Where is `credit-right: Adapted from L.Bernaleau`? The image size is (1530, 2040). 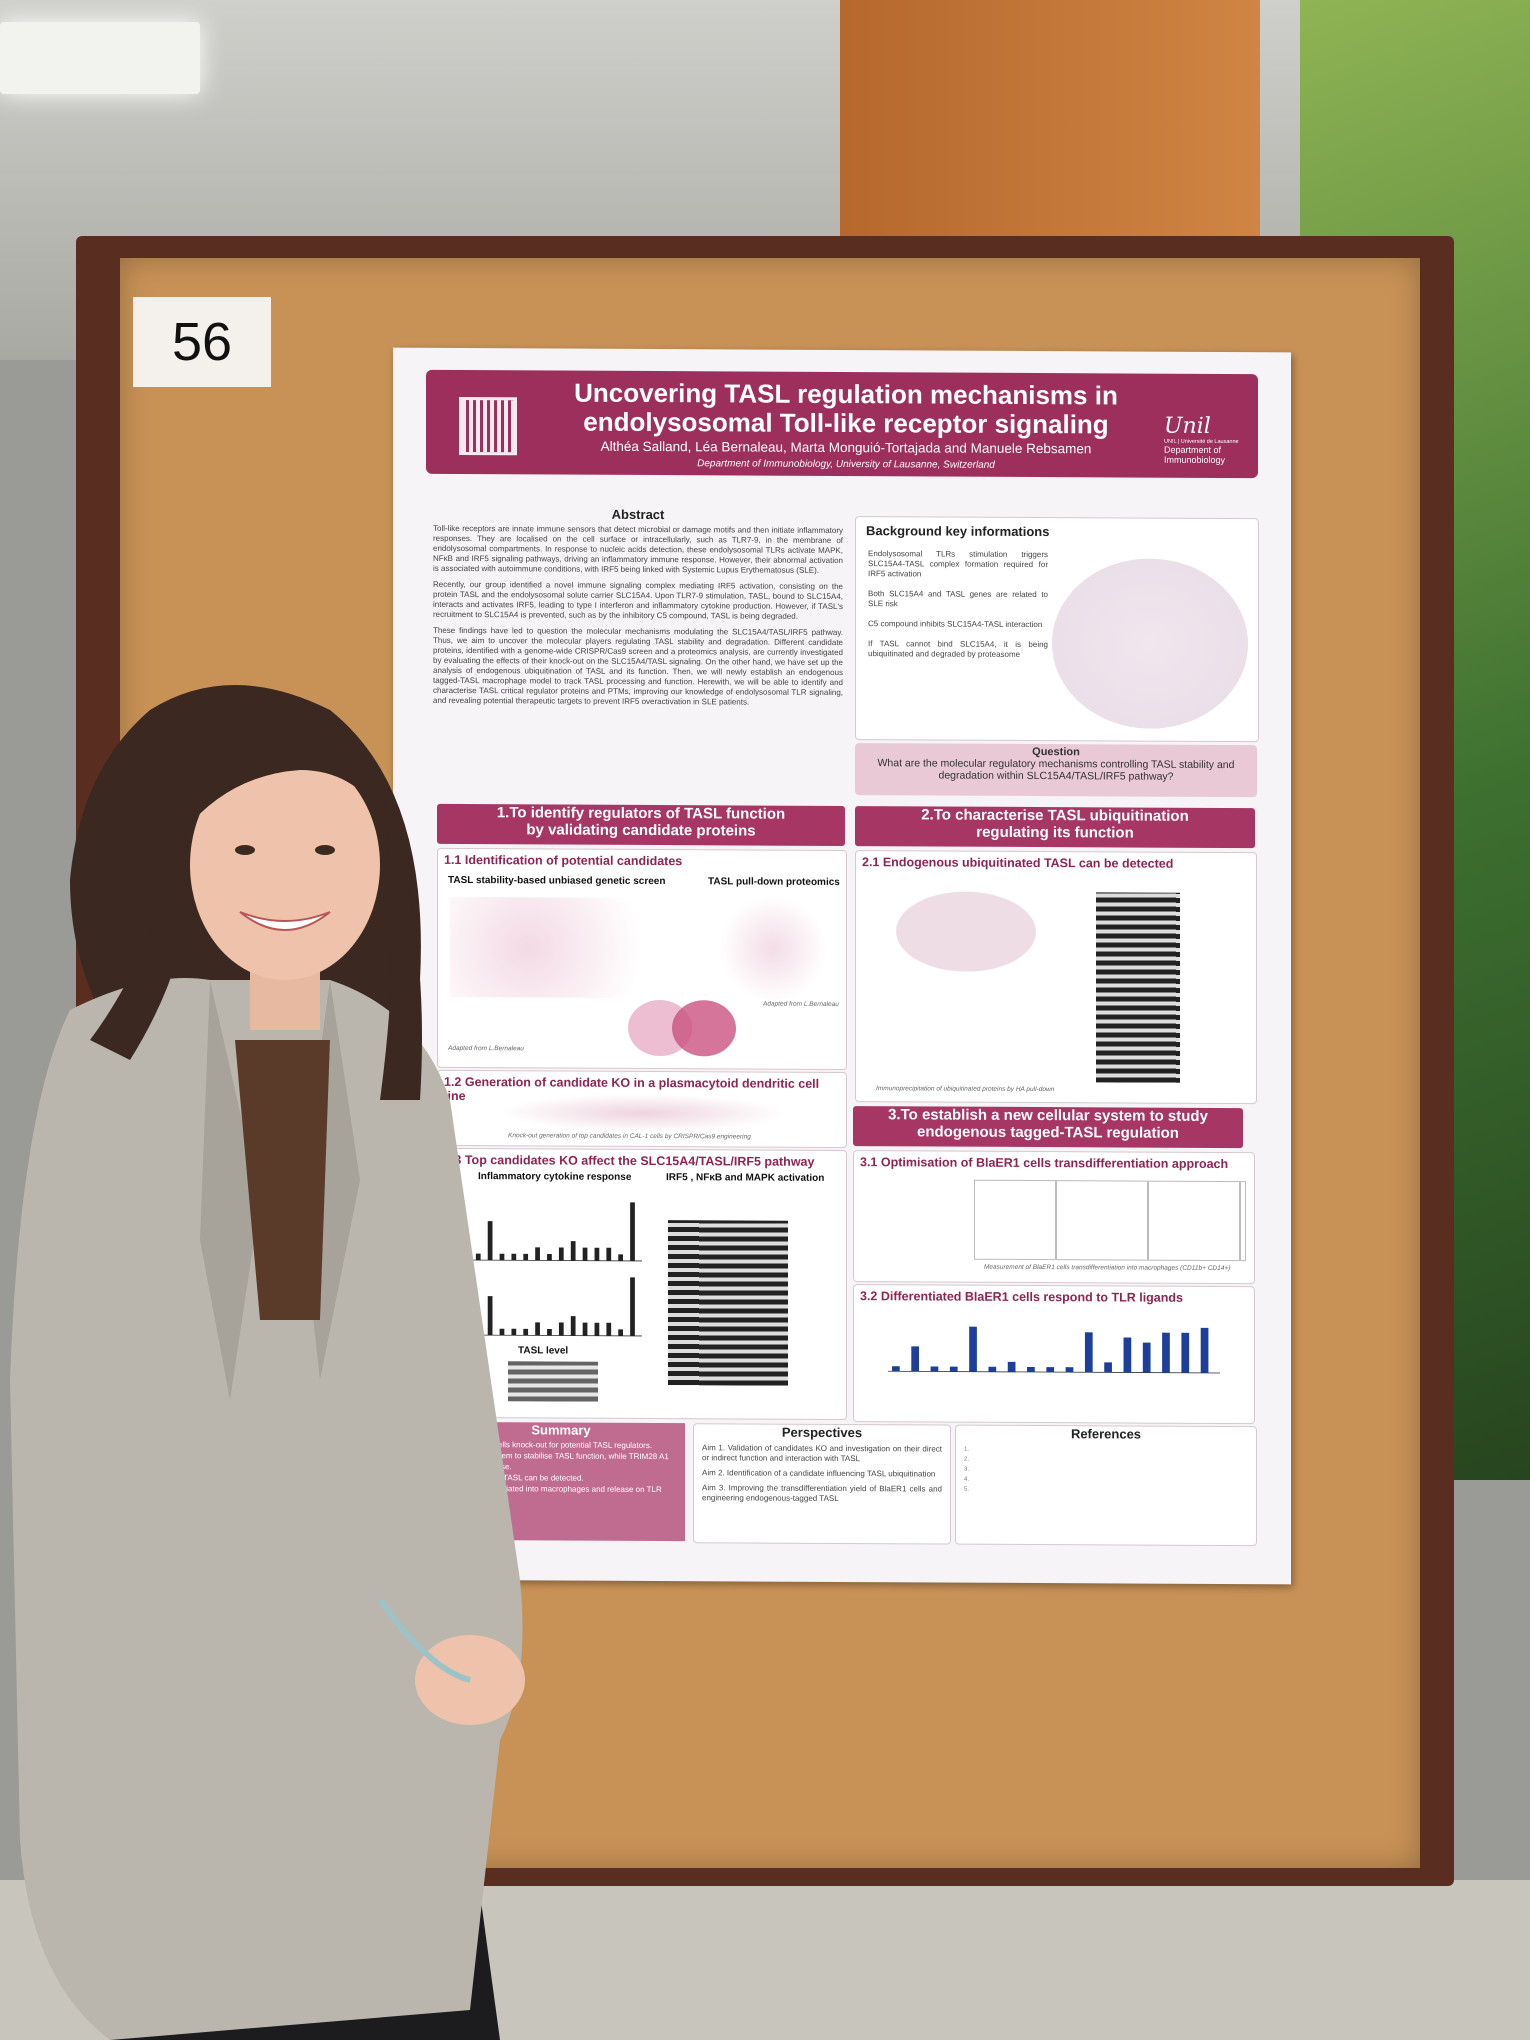 credit-right: Adapted from L.Bernaleau is located at coordinates (801, 1004).